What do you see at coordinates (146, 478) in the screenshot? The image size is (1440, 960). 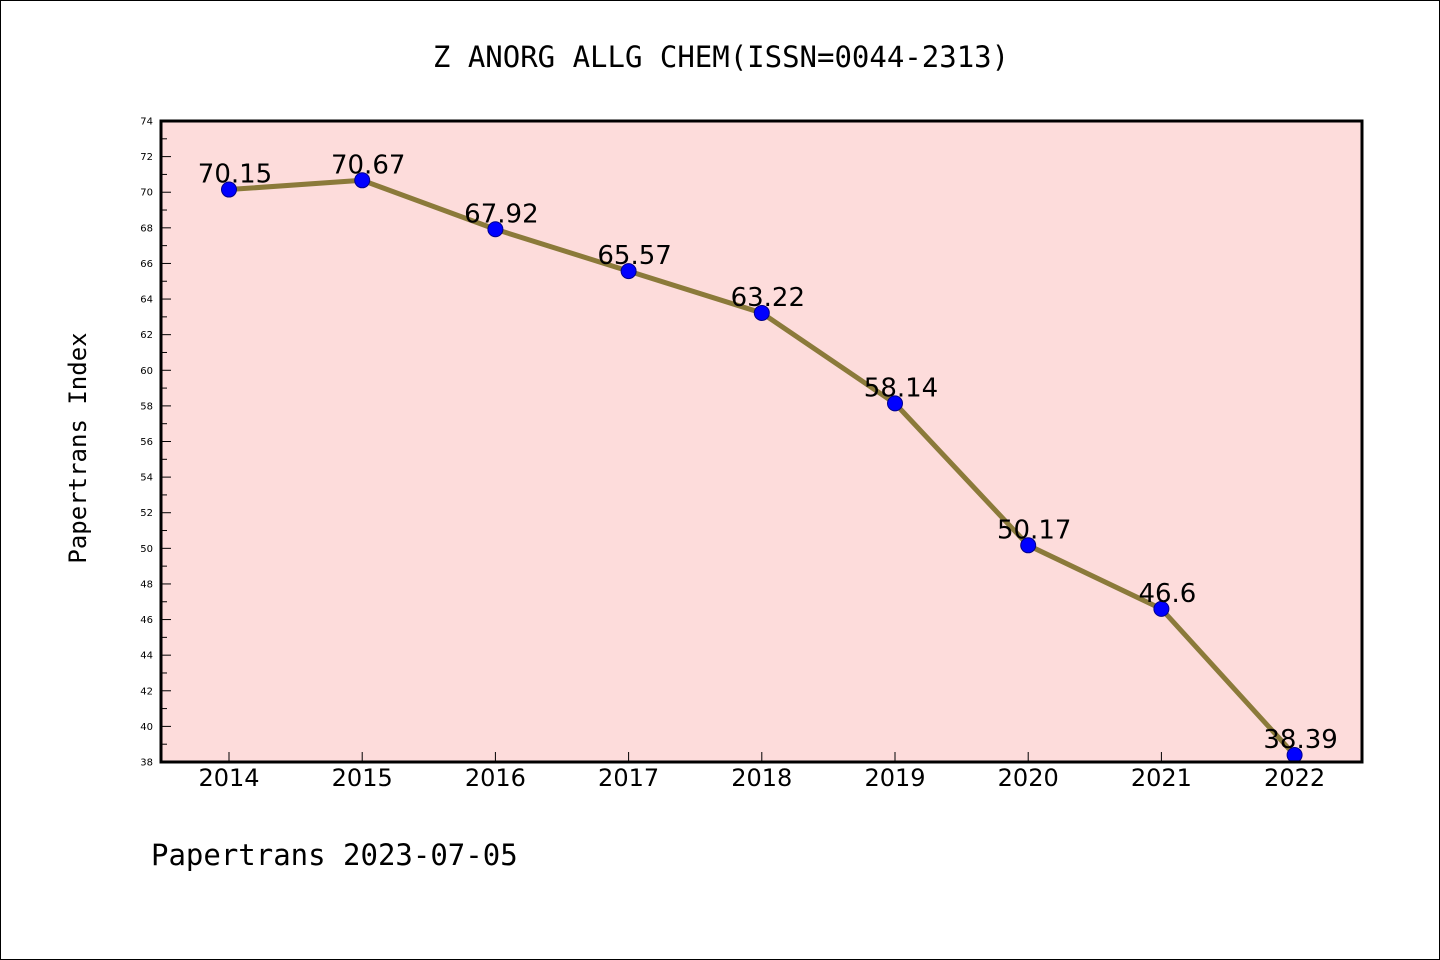 I see `y-tick-label: 54` at bounding box center [146, 478].